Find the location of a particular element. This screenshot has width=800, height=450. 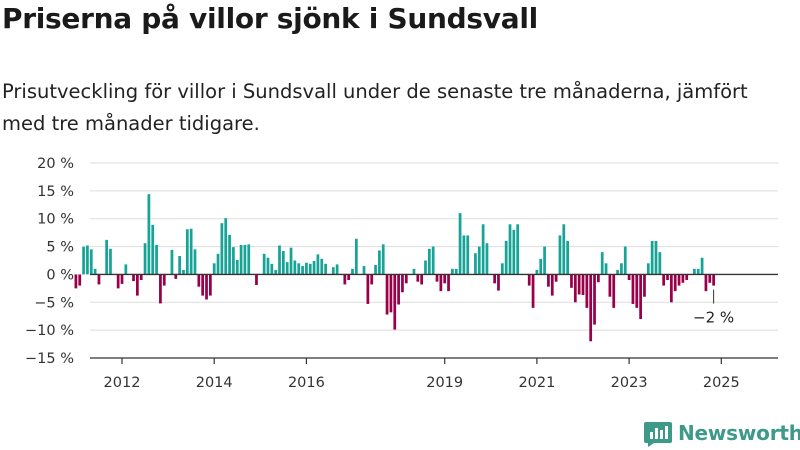

x-tick-label: 2014 is located at coordinates (214, 383).